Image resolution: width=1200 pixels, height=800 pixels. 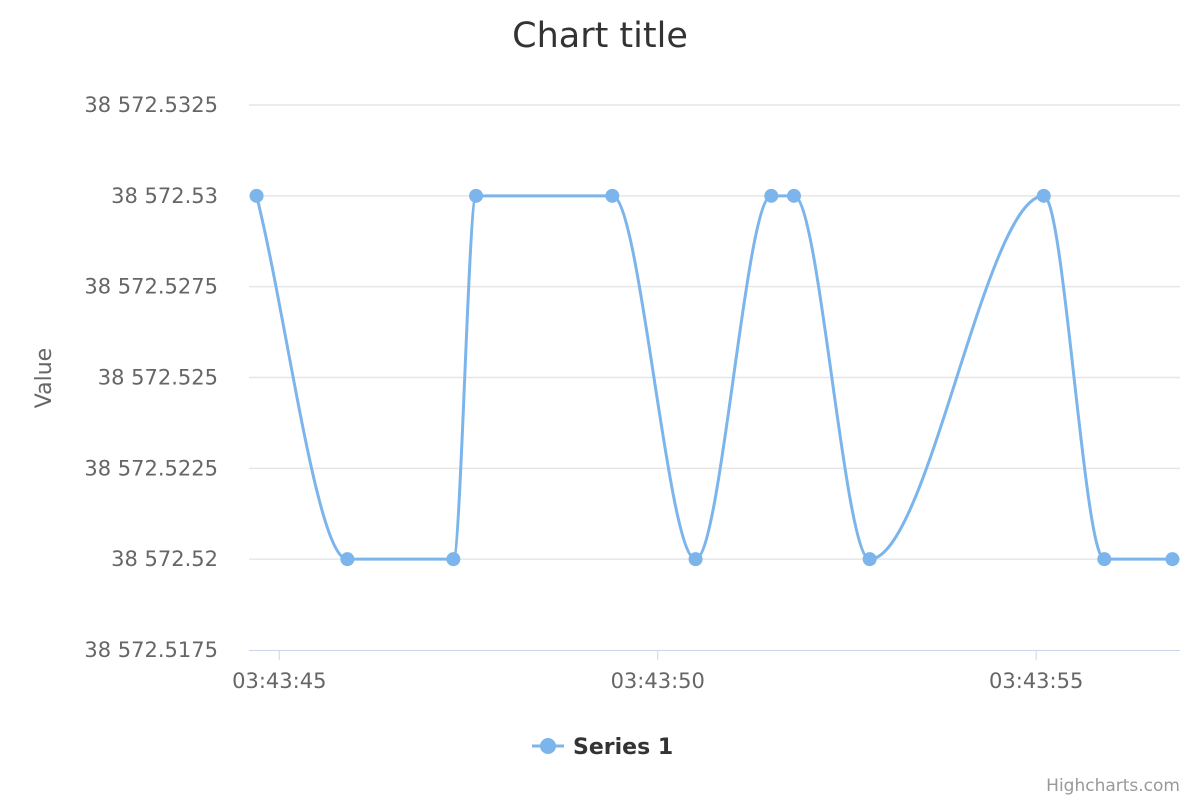 What do you see at coordinates (44, 378) in the screenshot?
I see `y-axis-title: Value` at bounding box center [44, 378].